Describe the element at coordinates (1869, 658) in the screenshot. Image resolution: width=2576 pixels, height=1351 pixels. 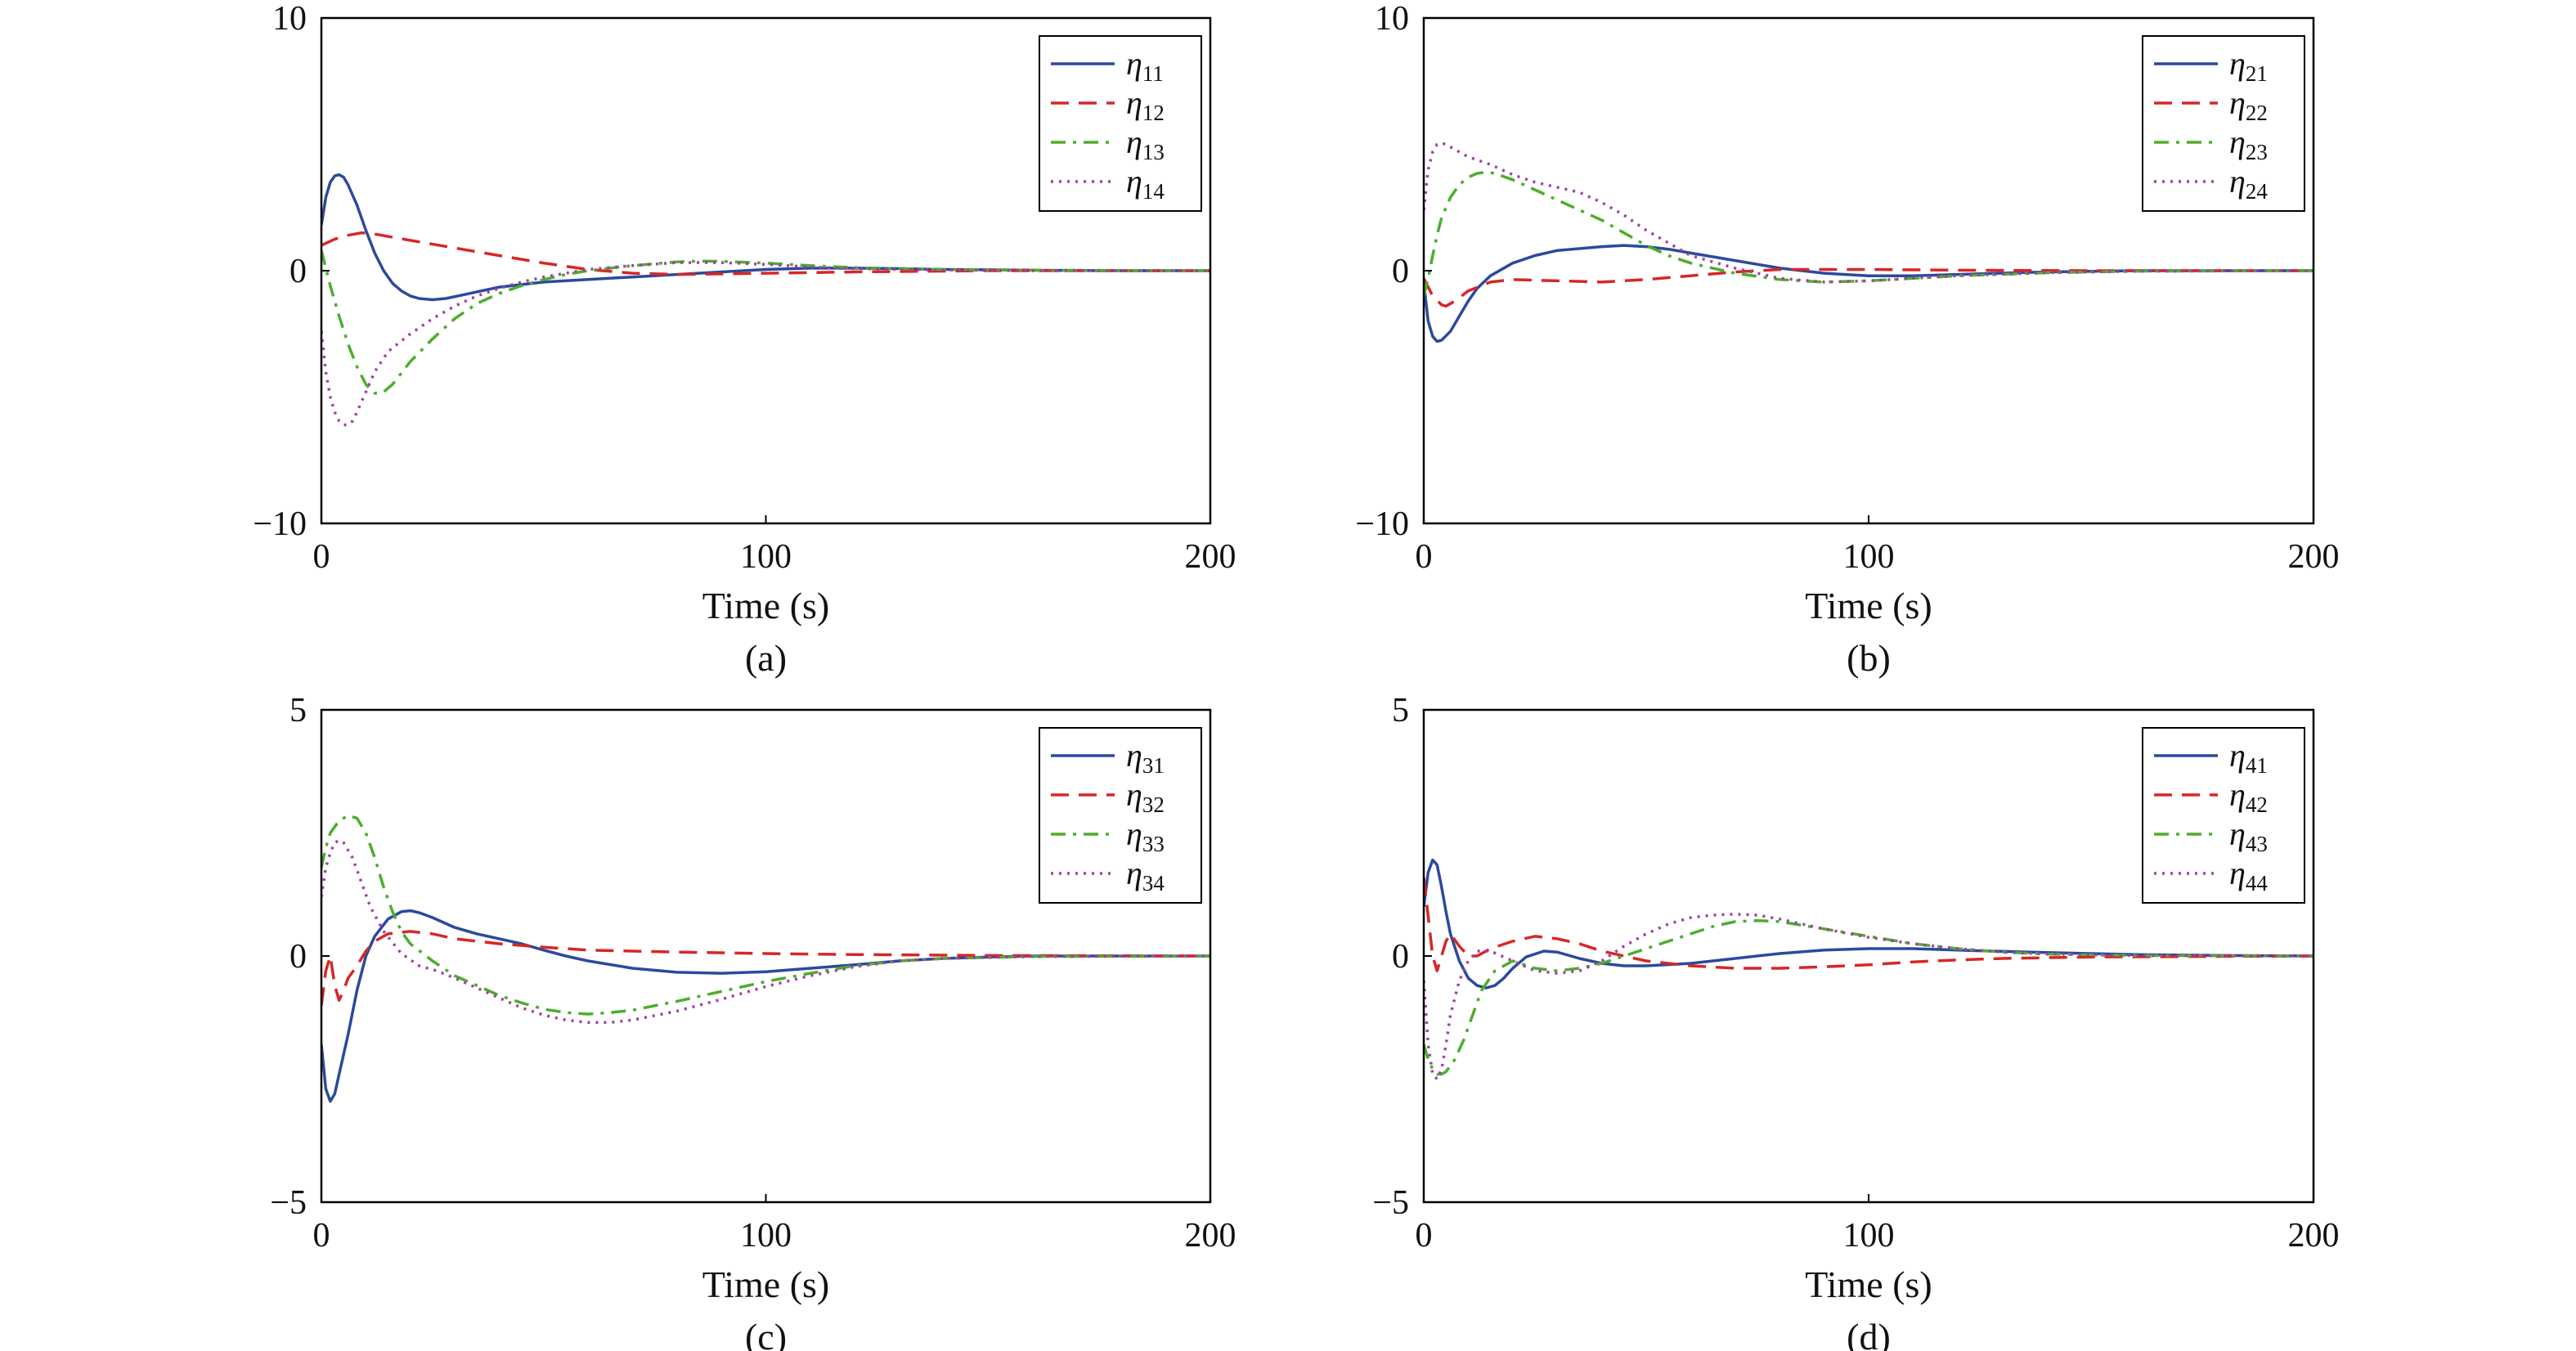
I see `panel-caption: (b)` at that location.